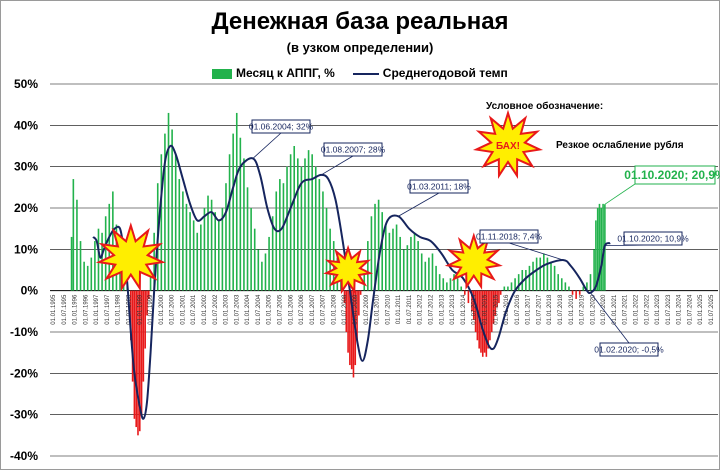 Image resolution: width=720 pixels, height=470 pixels. Describe the element at coordinates (108, 309) in the screenshot. I see `x-tick-label: 01.07.1997` at that location.